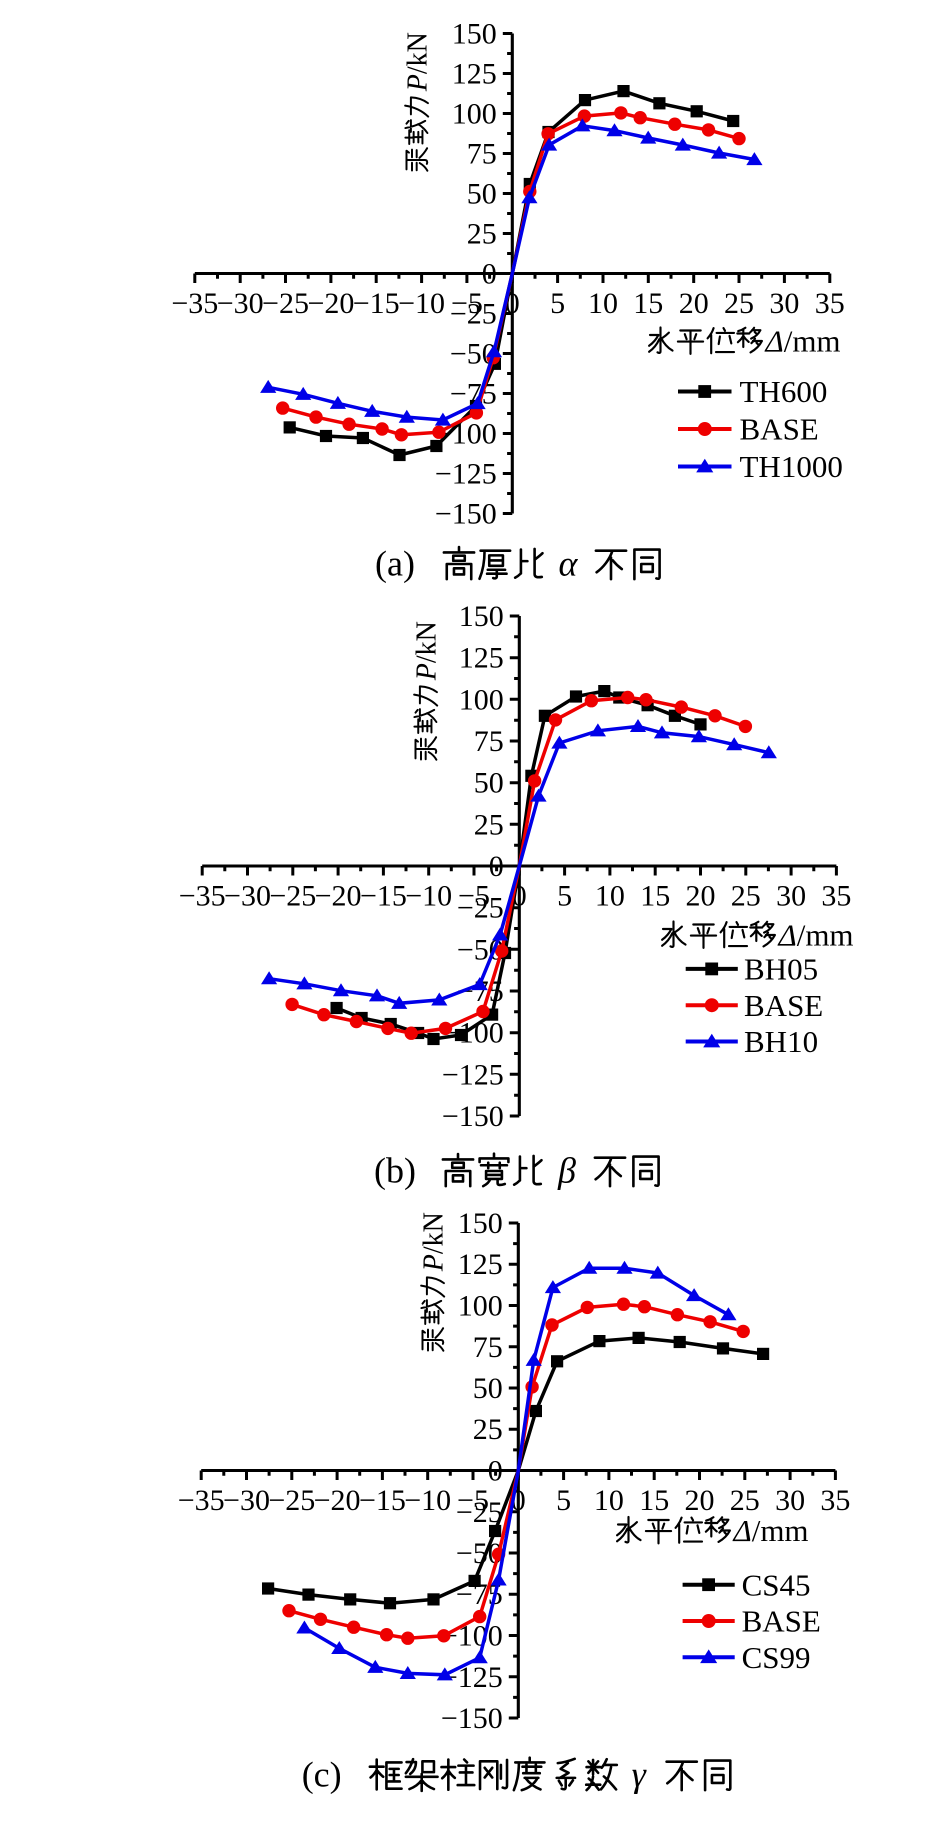  Describe the element at coordinates (569, 563) in the screenshot. I see `svg-text: α` at that location.